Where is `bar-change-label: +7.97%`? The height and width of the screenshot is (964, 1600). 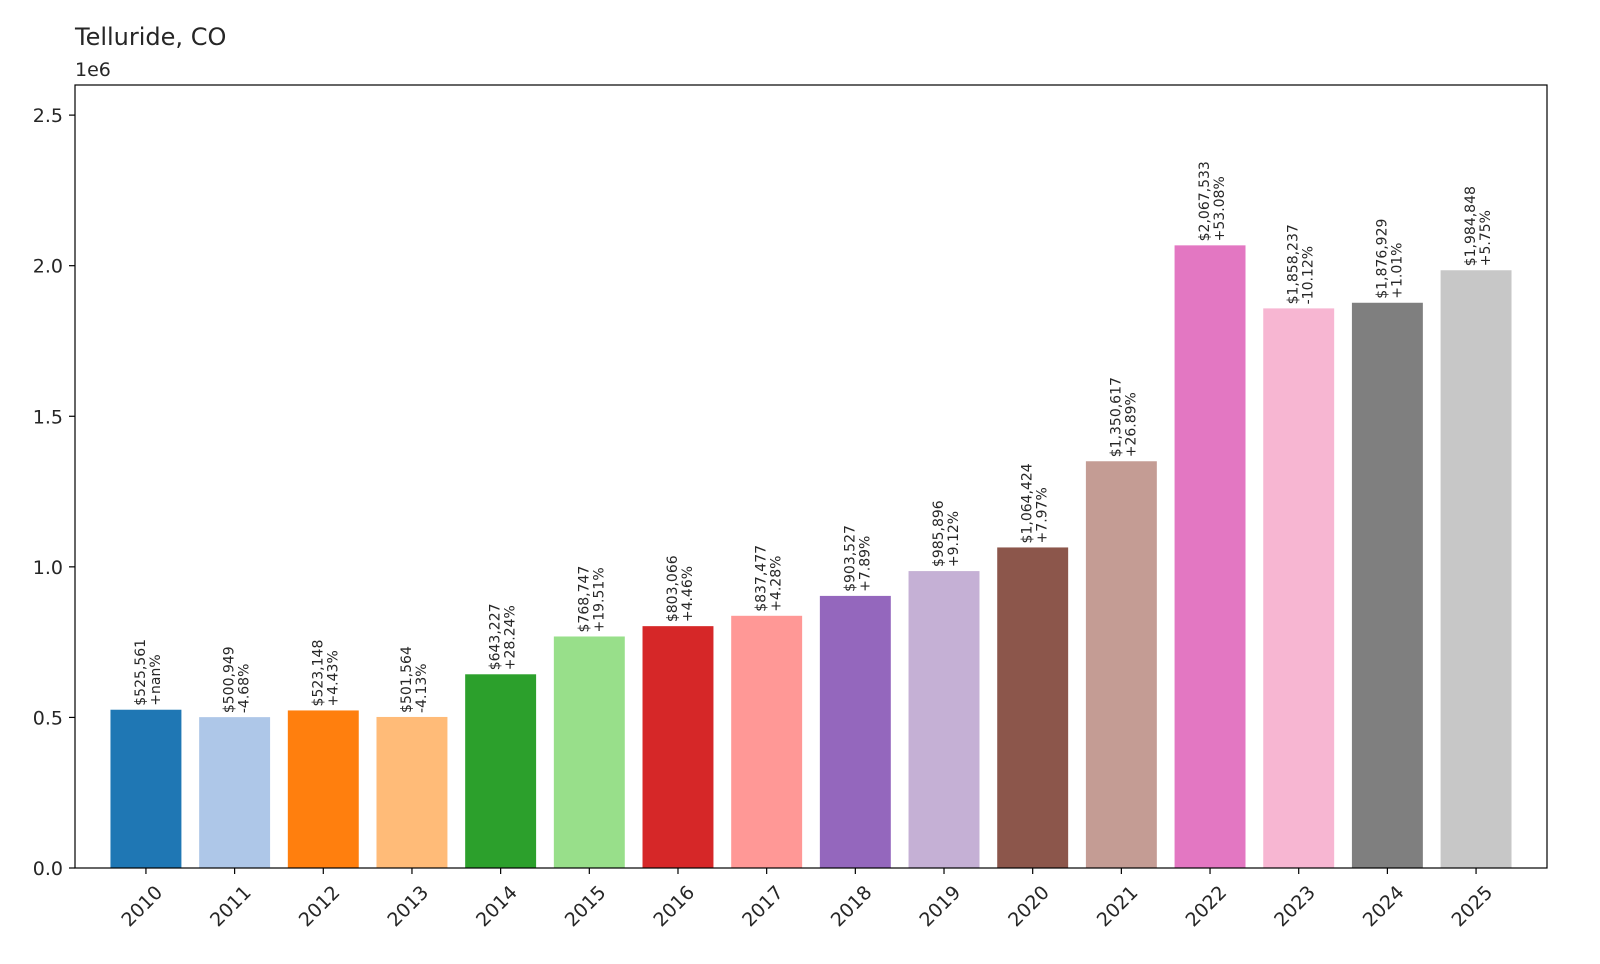
bar-change-label: +7.97% is located at coordinates (1043, 515).